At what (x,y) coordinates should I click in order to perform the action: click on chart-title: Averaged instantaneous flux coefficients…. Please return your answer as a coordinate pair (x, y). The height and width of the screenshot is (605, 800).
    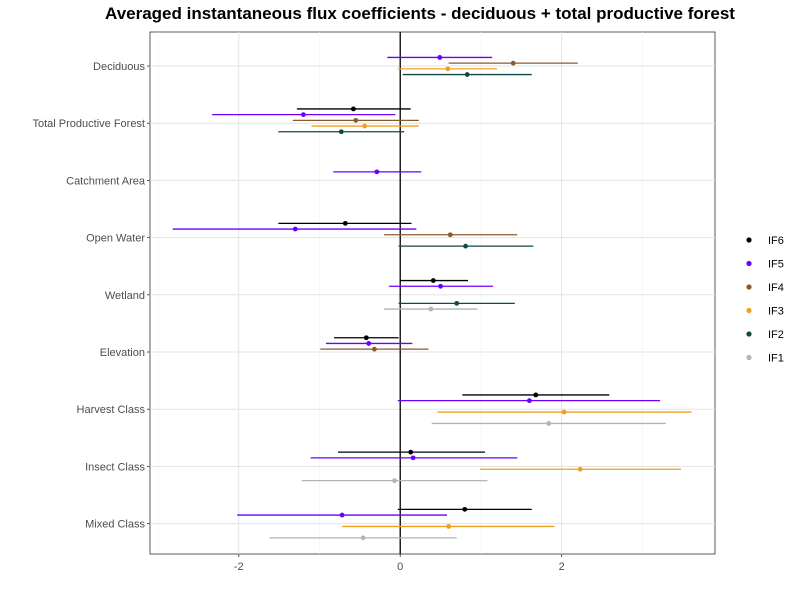
    Looking at the image, I should click on (420, 13).